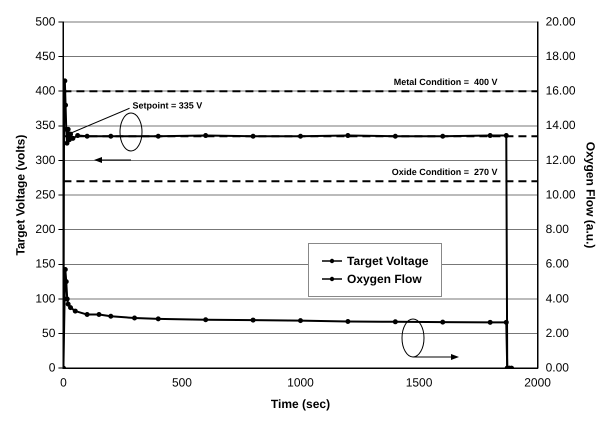 The width and height of the screenshot is (613, 428). Describe the element at coordinates (45, 194) in the screenshot. I see `y-tick-label: 250` at that location.